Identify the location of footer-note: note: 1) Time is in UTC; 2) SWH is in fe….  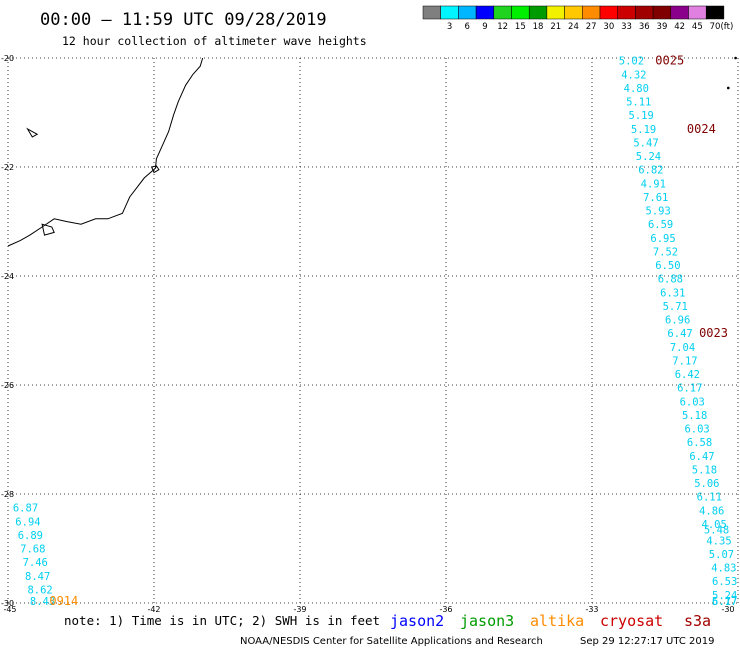
(222, 620).